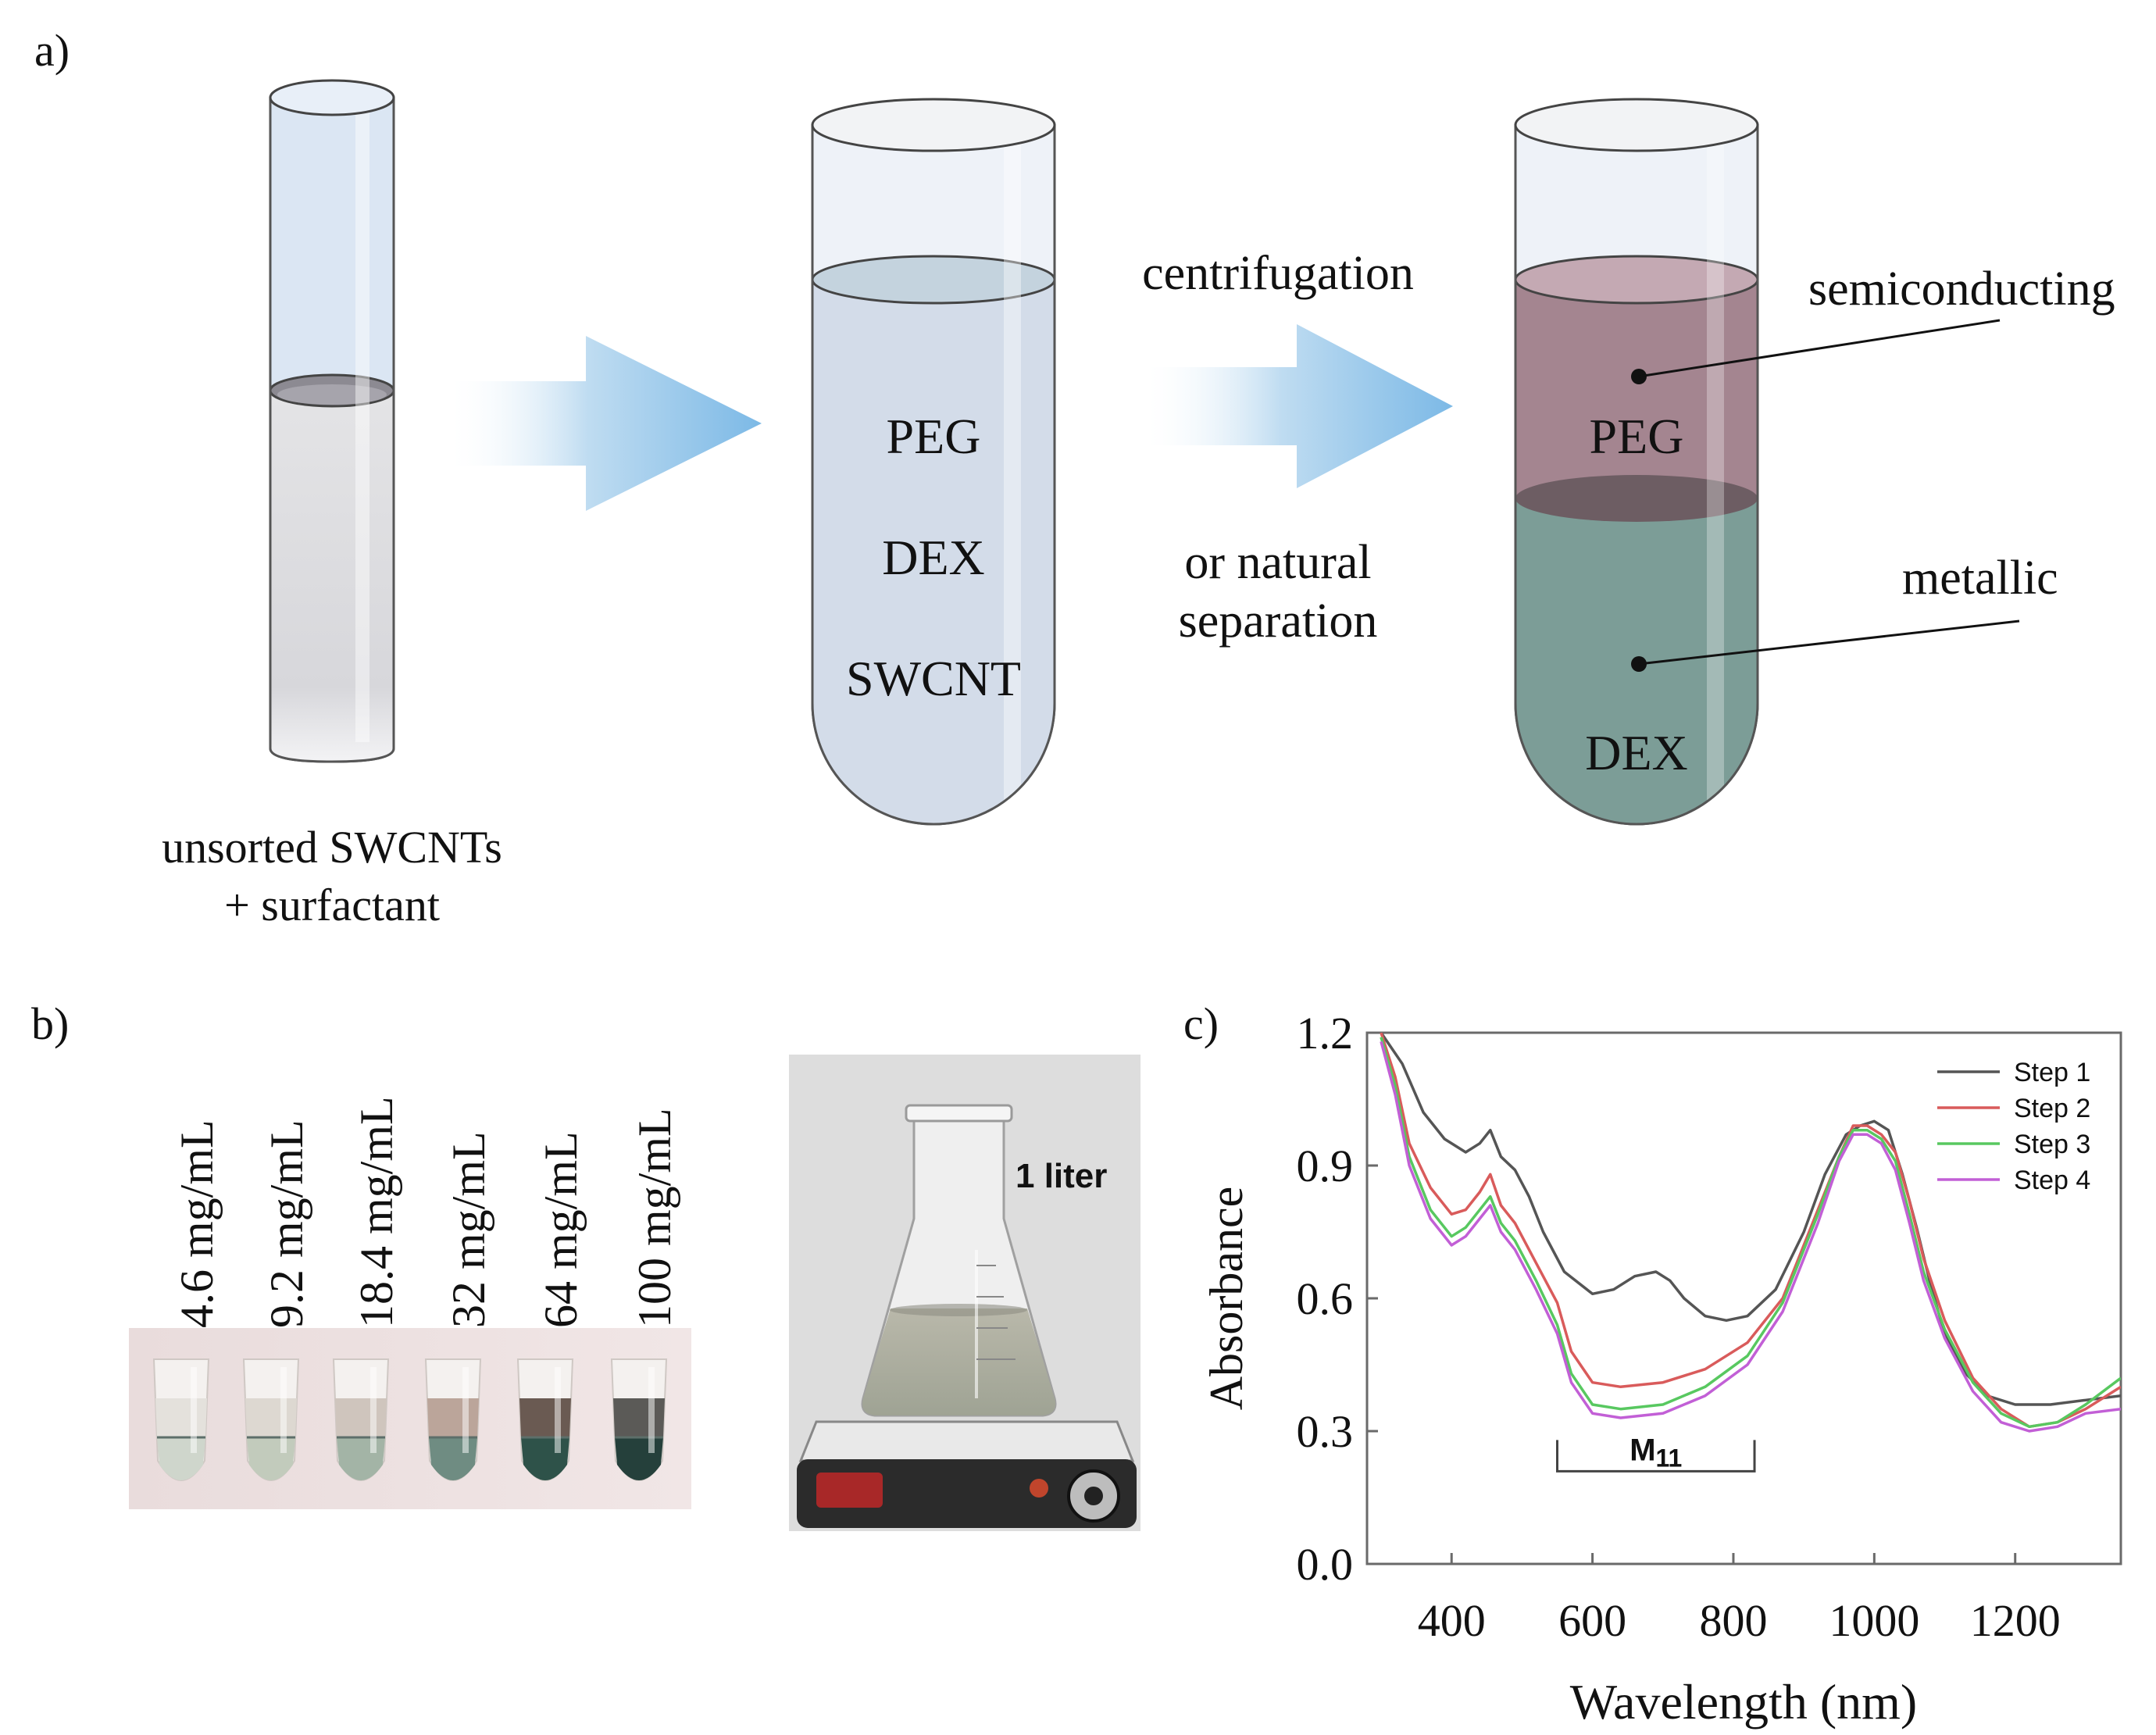 The width and height of the screenshot is (2156, 1735). What do you see at coordinates (2052, 1072) in the screenshot?
I see `legend-label: Step 1` at bounding box center [2052, 1072].